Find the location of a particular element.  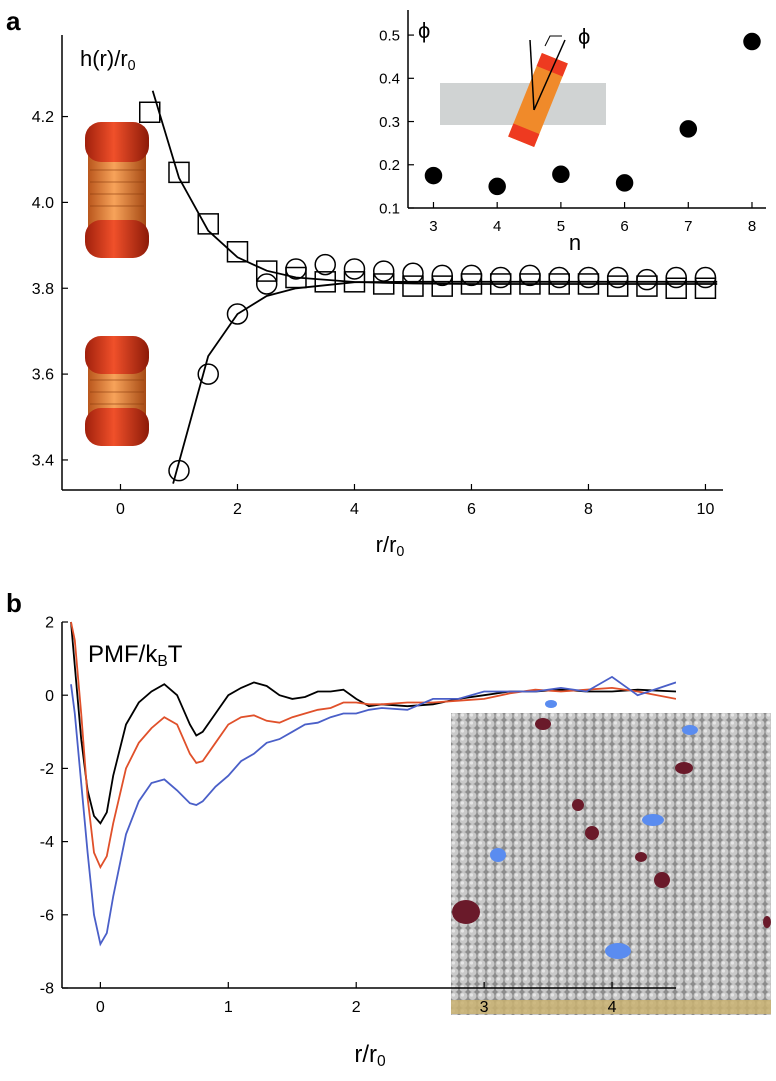

y-tick-label: 0.3 is located at coordinates (389, 122).